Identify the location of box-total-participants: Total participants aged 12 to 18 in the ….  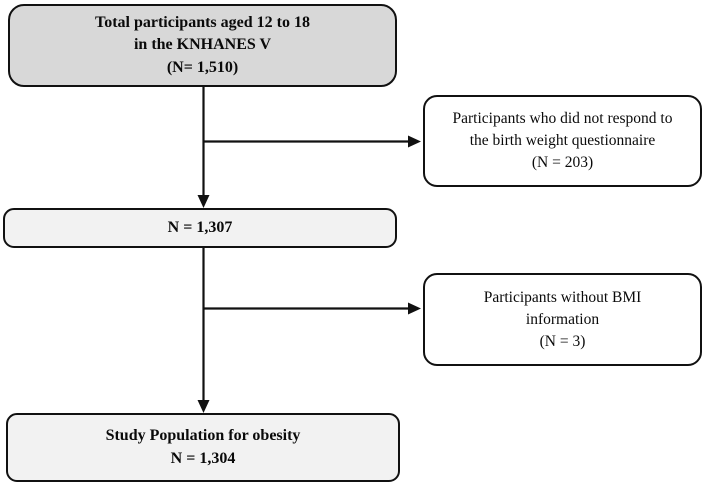
(202, 45).